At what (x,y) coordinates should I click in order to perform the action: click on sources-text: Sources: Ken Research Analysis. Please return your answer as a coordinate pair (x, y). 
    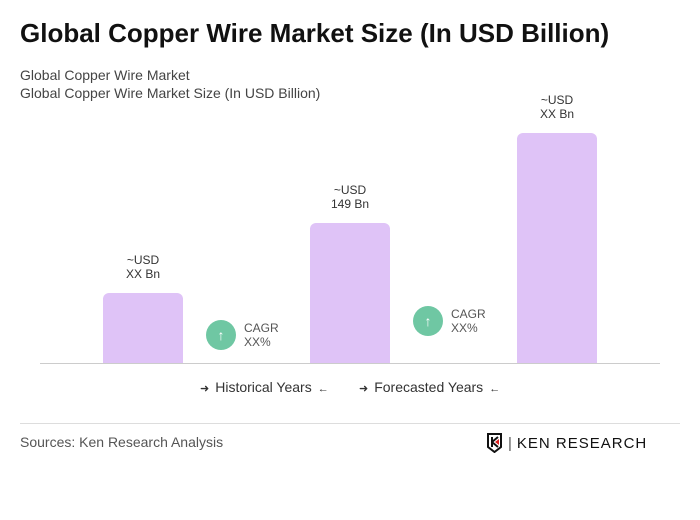
    Looking at the image, I should click on (122, 442).